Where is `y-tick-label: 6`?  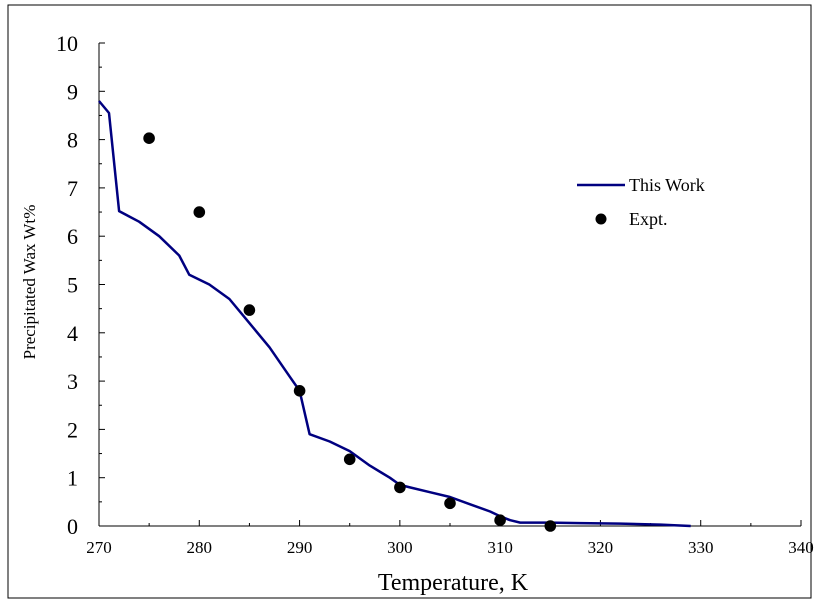 y-tick-label: 6 is located at coordinates (72, 236).